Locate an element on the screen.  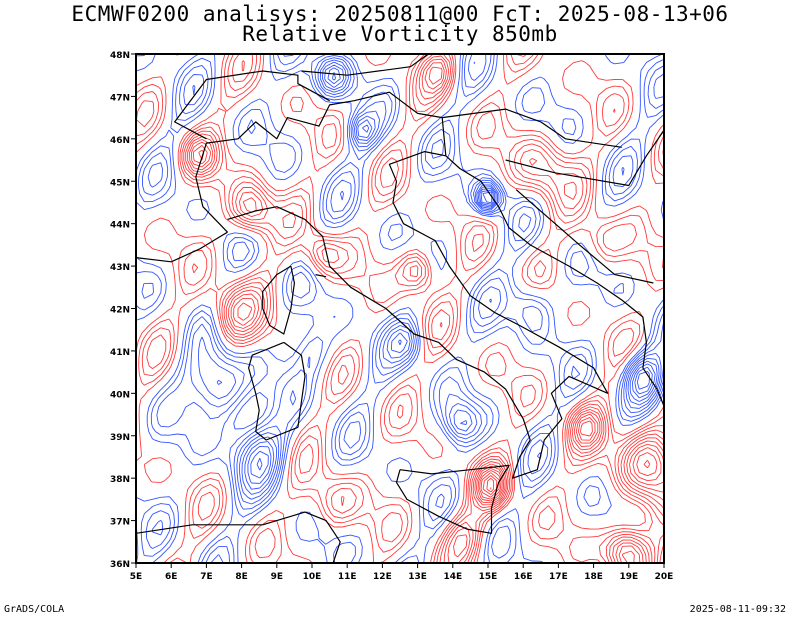
lon-tick-label: 5E is located at coordinates (136, 577).